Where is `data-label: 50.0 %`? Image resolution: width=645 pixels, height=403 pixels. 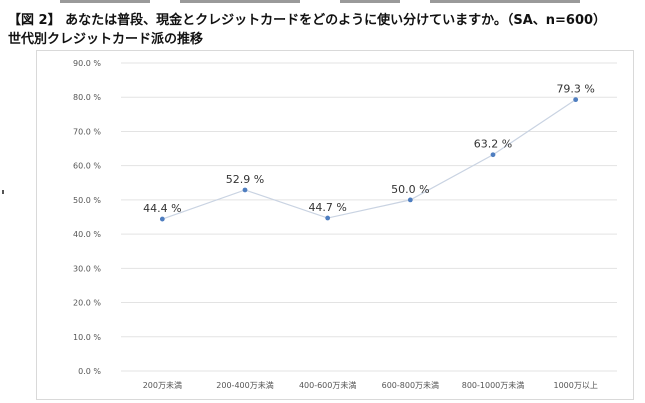
data-label: 50.0 % is located at coordinates (410, 189).